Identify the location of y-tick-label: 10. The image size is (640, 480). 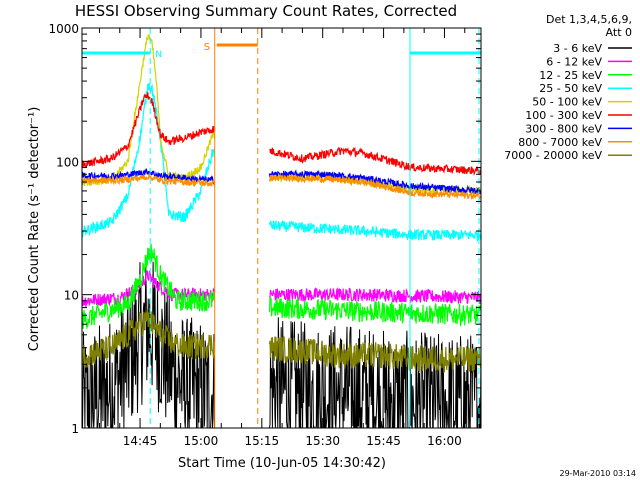
(71, 296).